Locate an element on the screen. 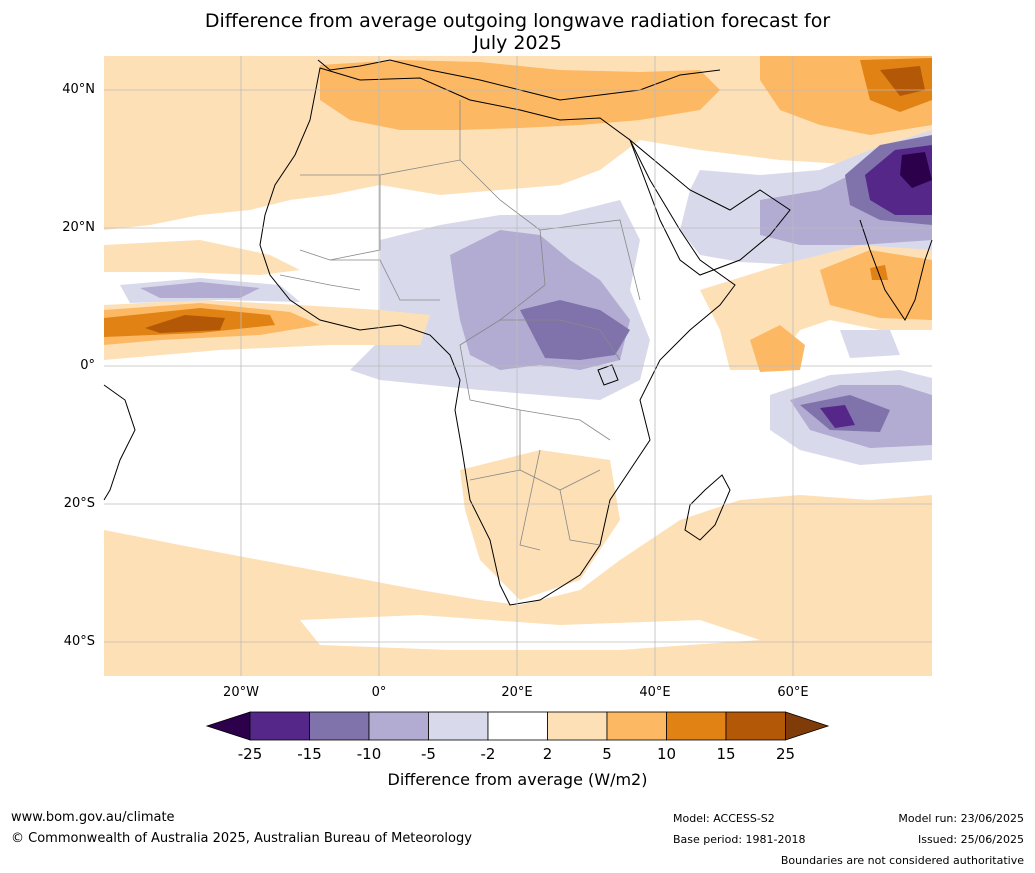 The width and height of the screenshot is (1035, 873). europe-coastline is located at coordinates (519, 80).